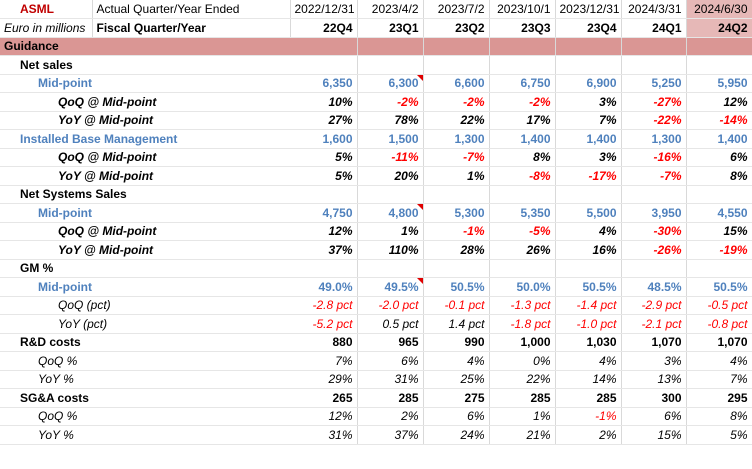 Image resolution: width=752 pixels, height=469 pixels. What do you see at coordinates (456, 83) in the screenshot?
I see `value-cell: 6,600` at bounding box center [456, 83].